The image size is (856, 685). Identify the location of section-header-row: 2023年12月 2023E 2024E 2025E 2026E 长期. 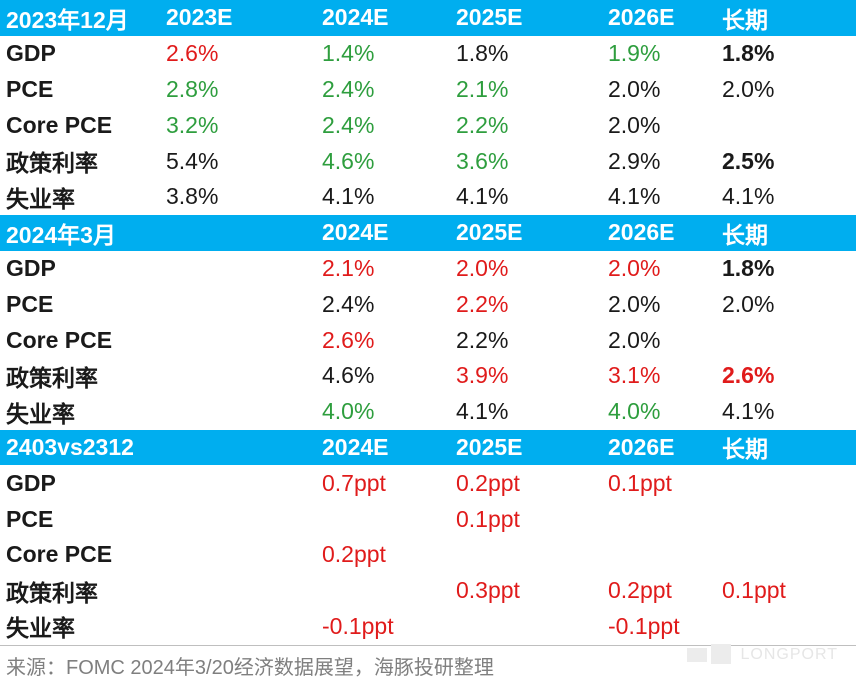
(428, 18).